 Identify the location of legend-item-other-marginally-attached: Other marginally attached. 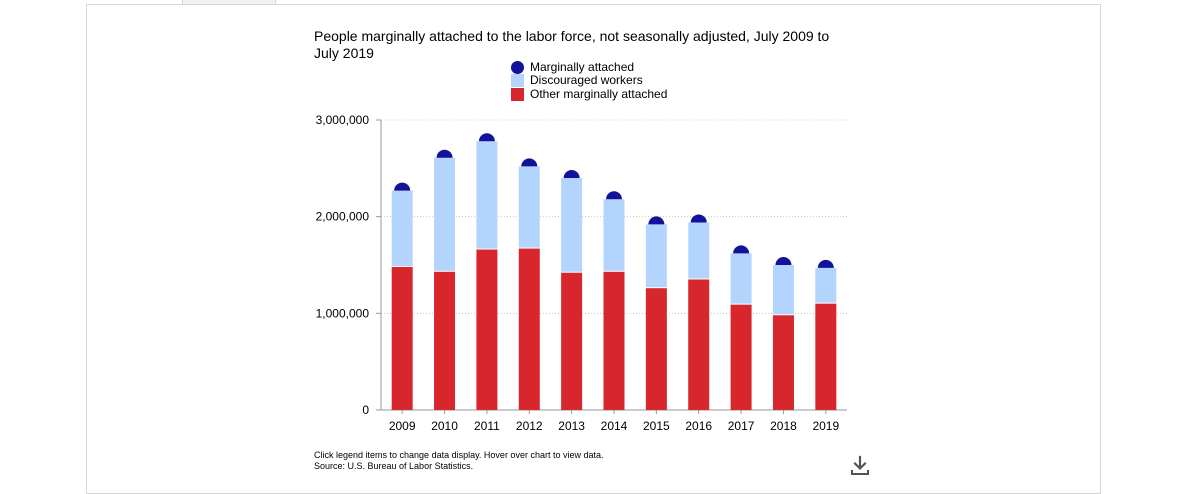
(589, 94).